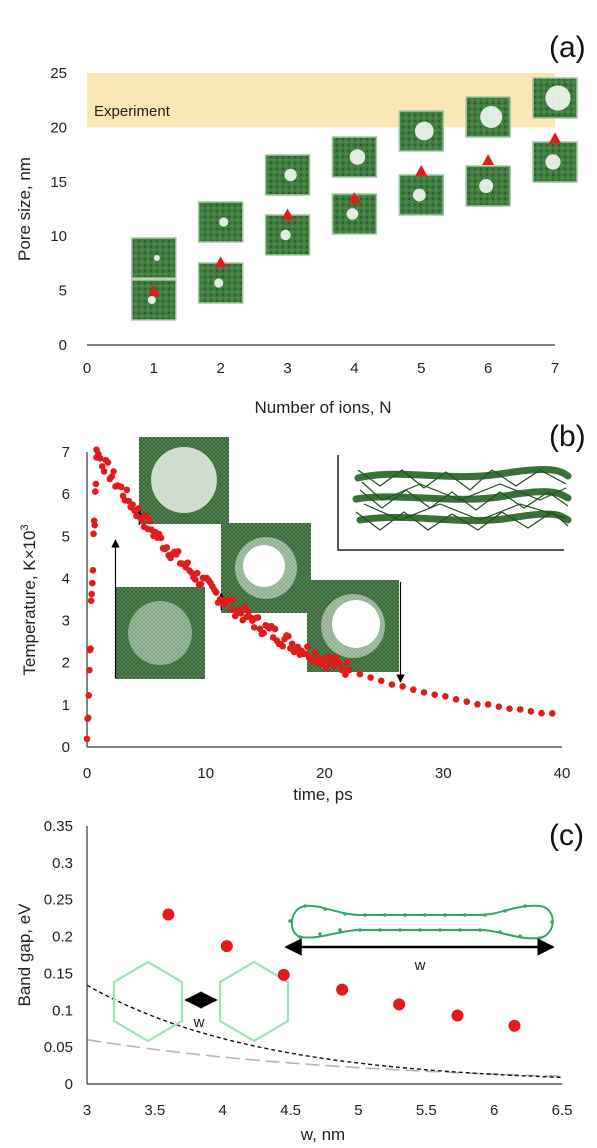 This screenshot has width=597, height=1148. What do you see at coordinates (62, 863) in the screenshot?
I see `y-tick-label: 0.3` at bounding box center [62, 863].